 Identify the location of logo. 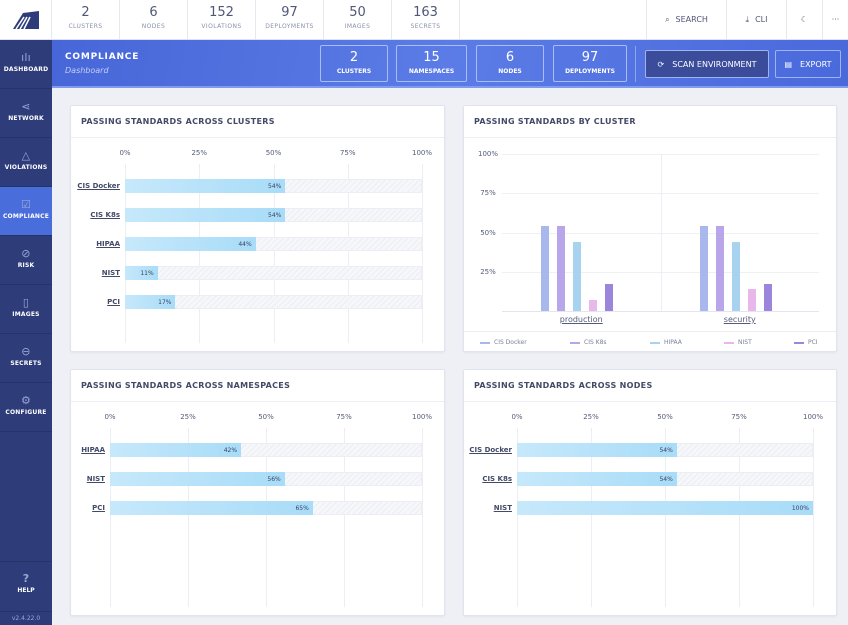
(26, 20).